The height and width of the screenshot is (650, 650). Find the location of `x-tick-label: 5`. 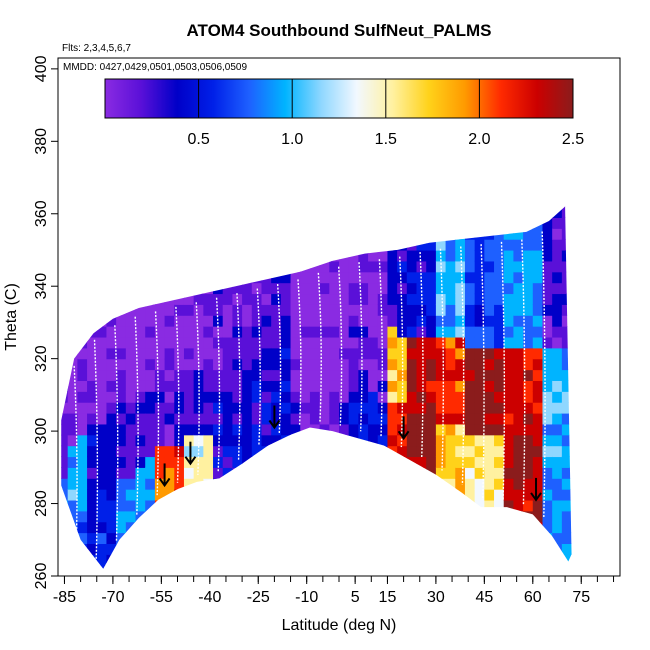

x-tick-label: 5 is located at coordinates (355, 597).